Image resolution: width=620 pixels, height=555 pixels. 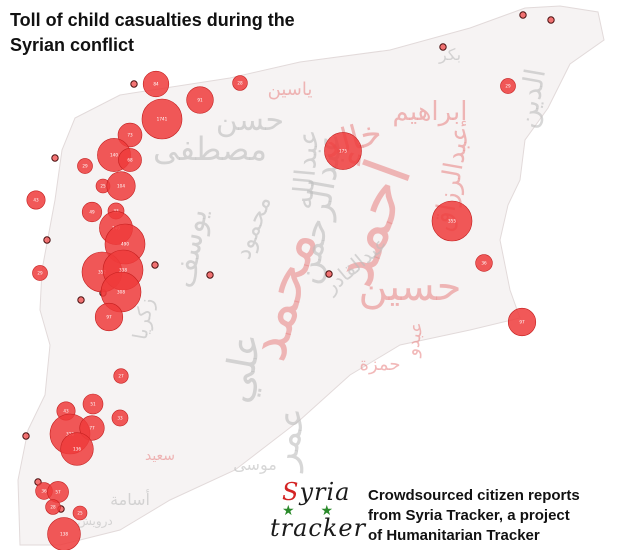 What do you see at coordinates (454, 535) in the screenshot?
I see `credit-line-3: of Humanitarian Tracker` at bounding box center [454, 535].